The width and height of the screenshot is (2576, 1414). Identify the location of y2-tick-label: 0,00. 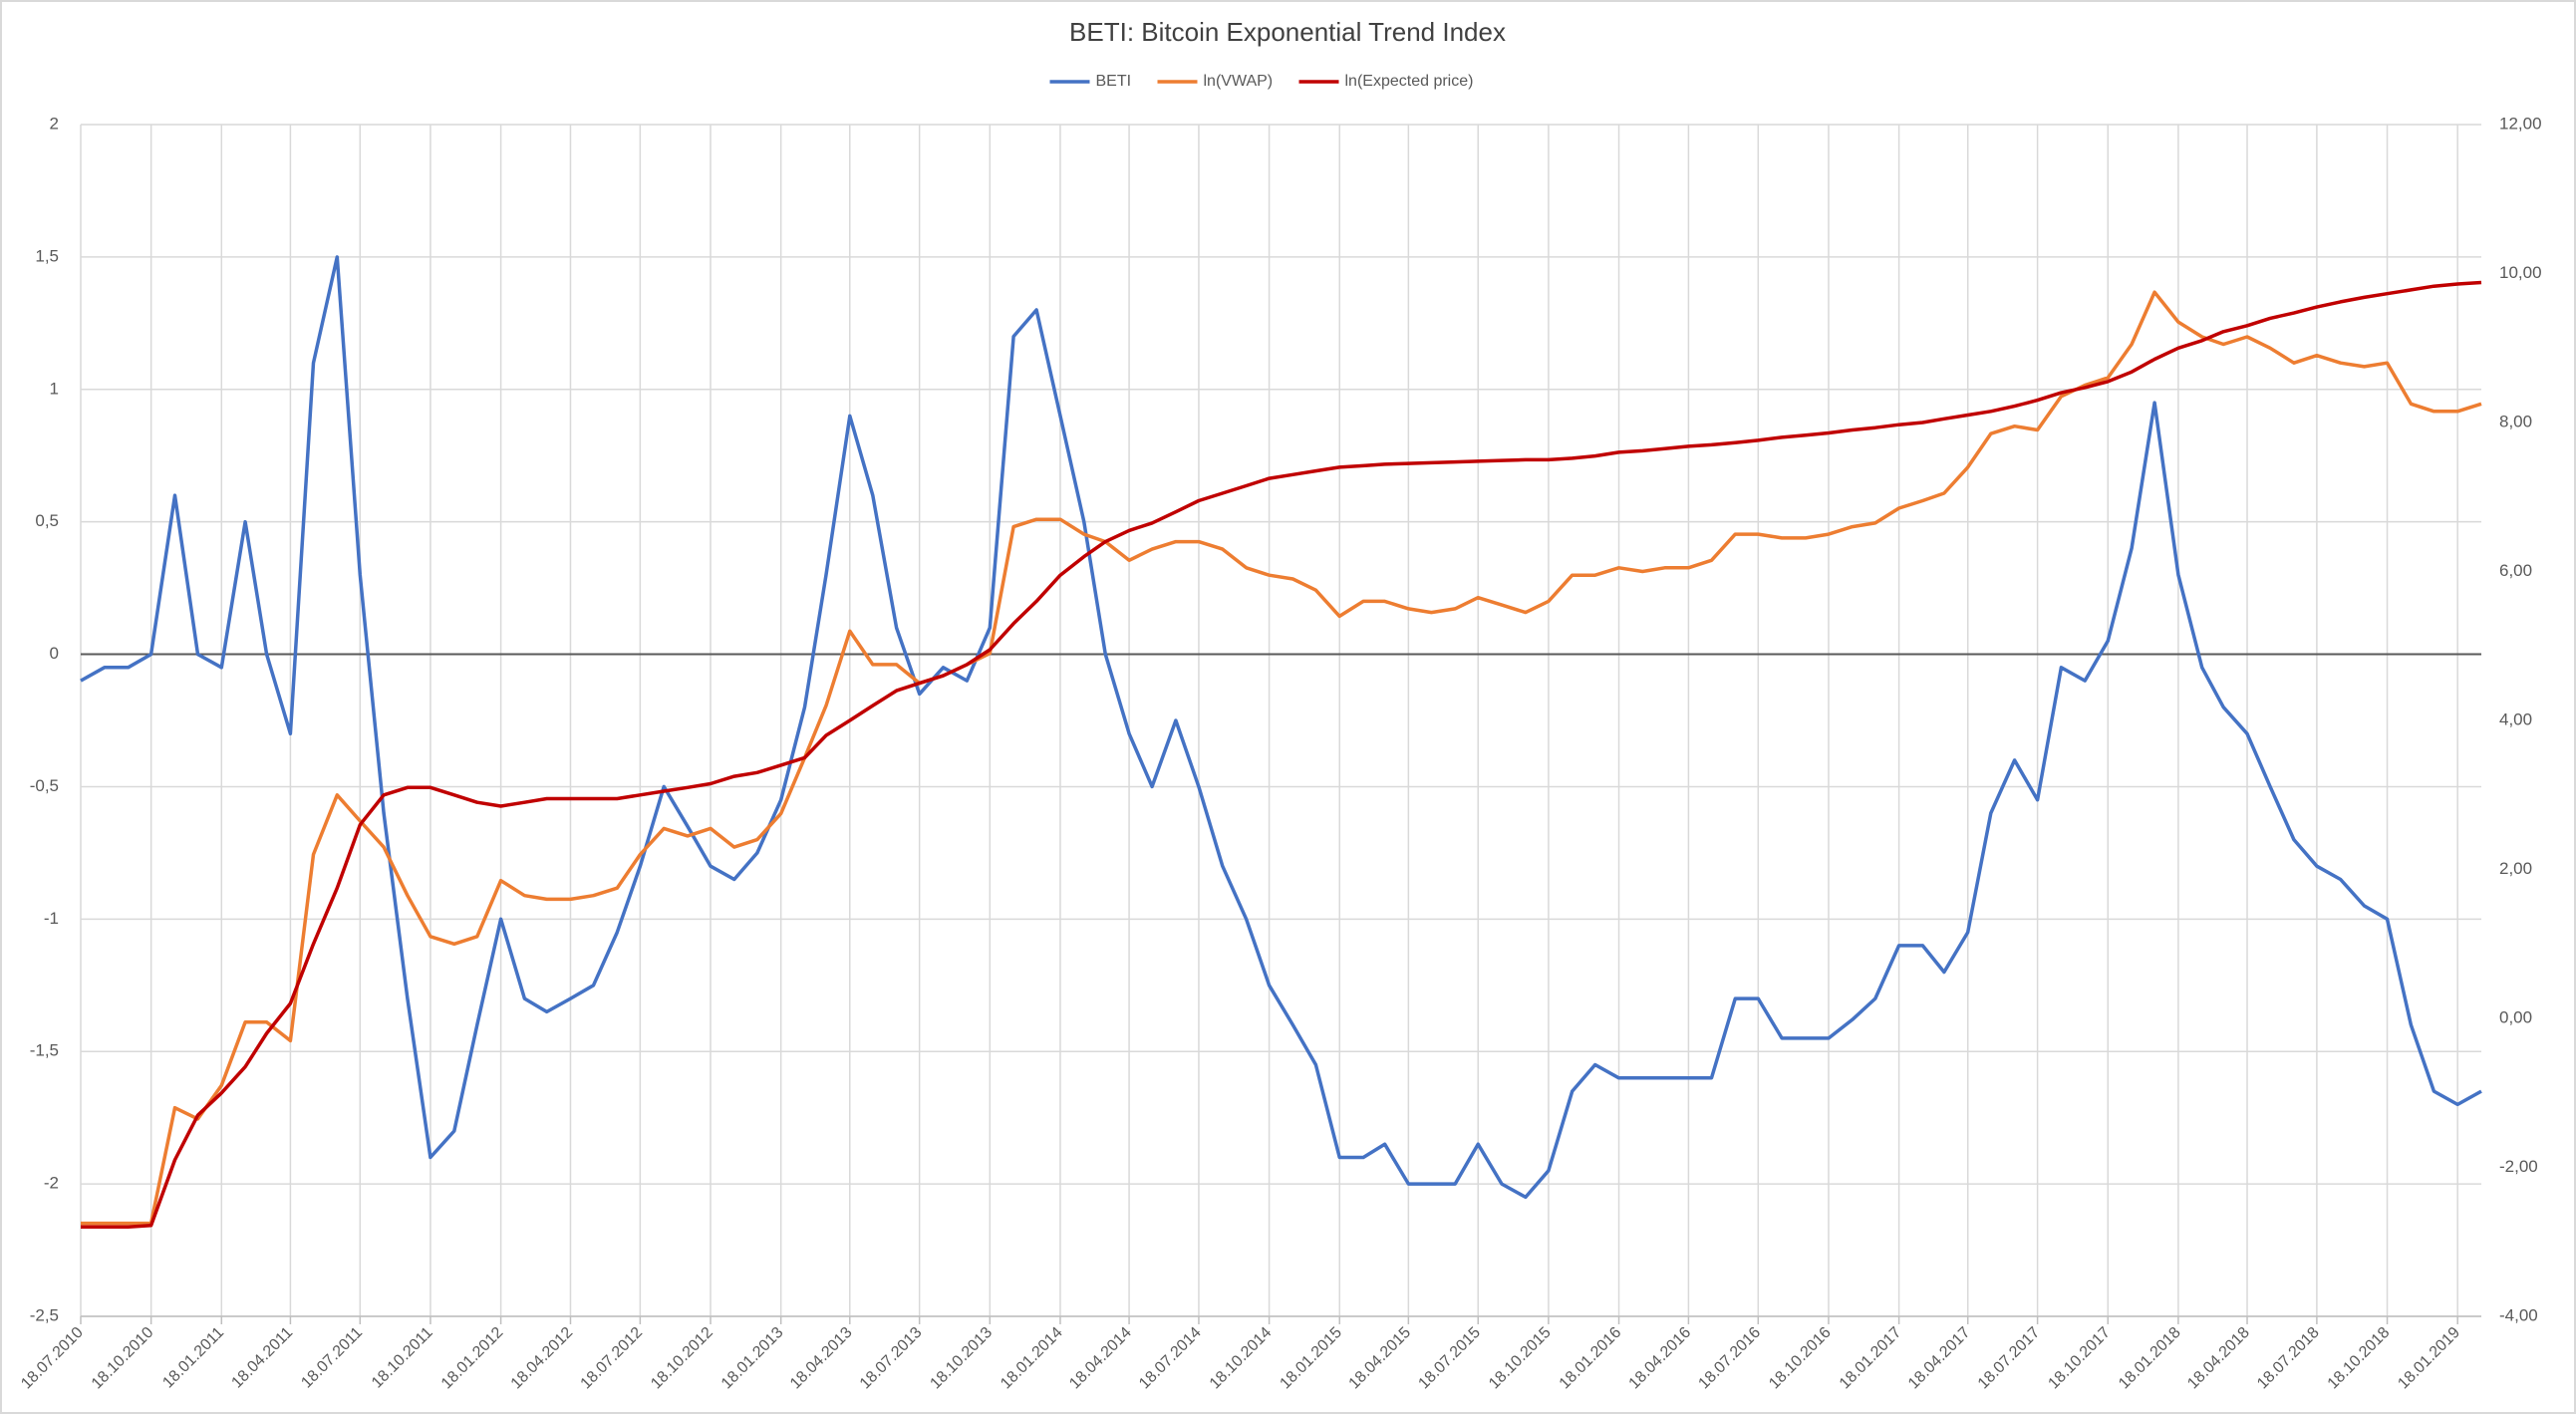
(2515, 1017).